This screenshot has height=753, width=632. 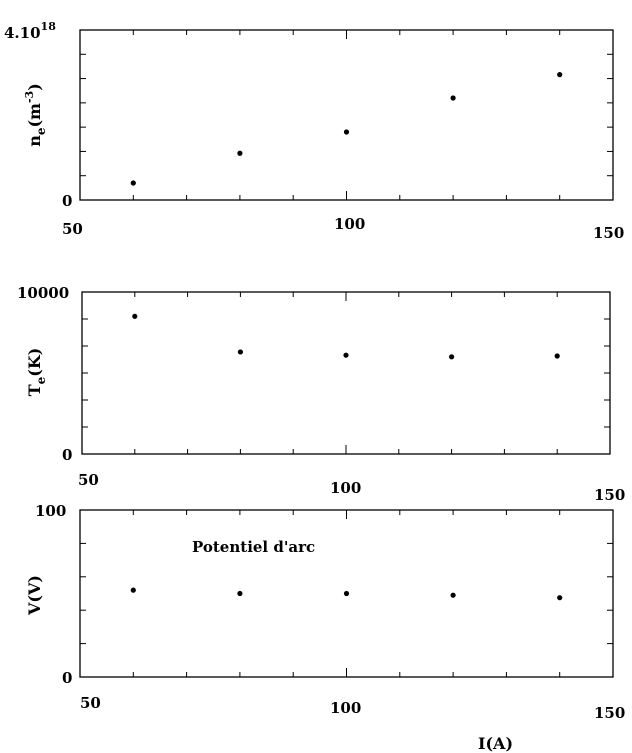 I want to click on y-top-tick-label: 10000, so click(x=43, y=293).